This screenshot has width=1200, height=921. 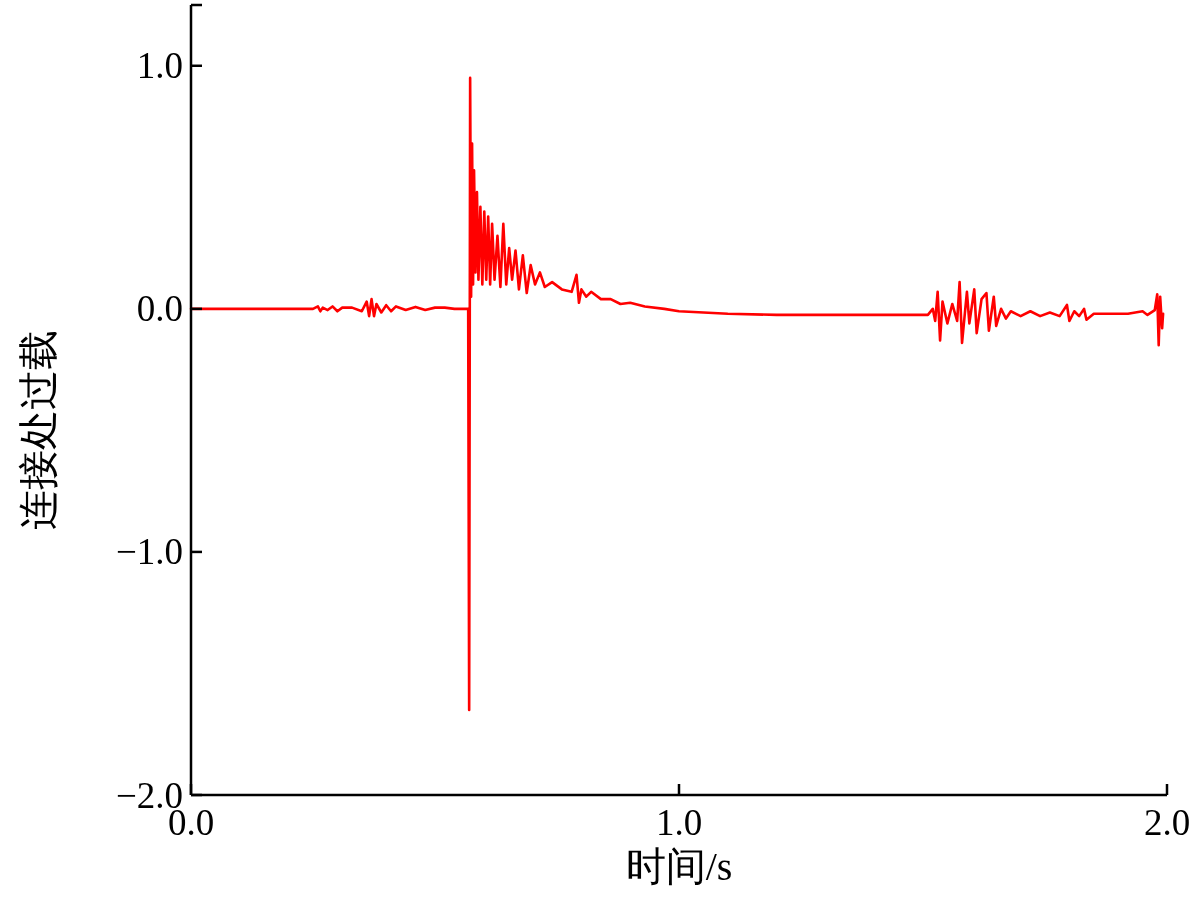 What do you see at coordinates (679, 866) in the screenshot?
I see `x-axis-title: 时间/s` at bounding box center [679, 866].